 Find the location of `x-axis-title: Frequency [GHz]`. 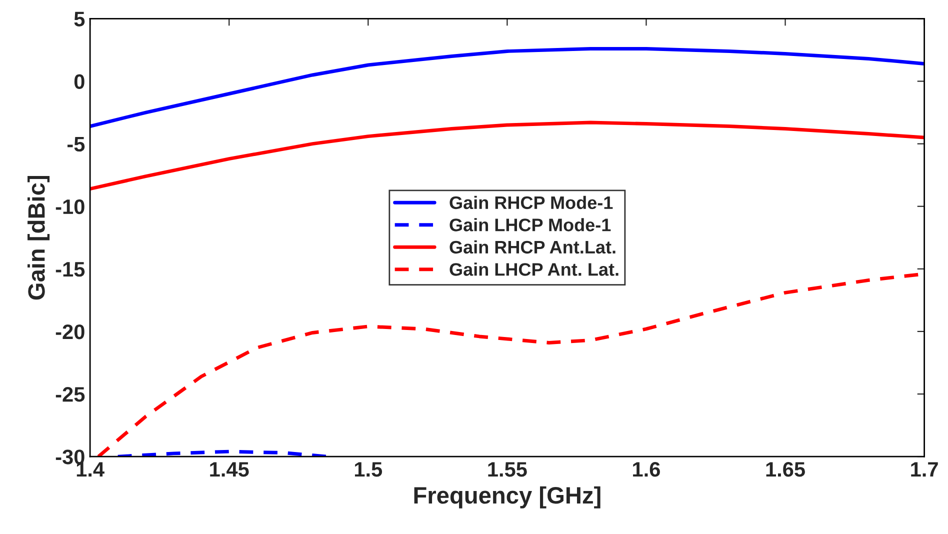

x-axis-title: Frequency [GHz] is located at coordinates (507, 497).